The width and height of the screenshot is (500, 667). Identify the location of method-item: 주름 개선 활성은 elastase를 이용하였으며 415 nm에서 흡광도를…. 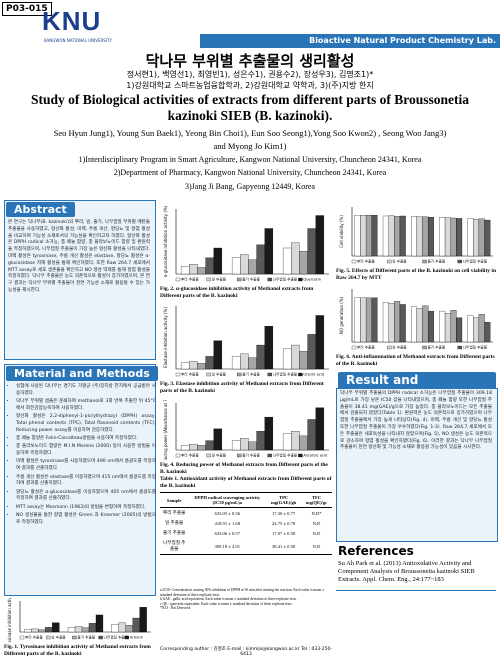
(86, 482).